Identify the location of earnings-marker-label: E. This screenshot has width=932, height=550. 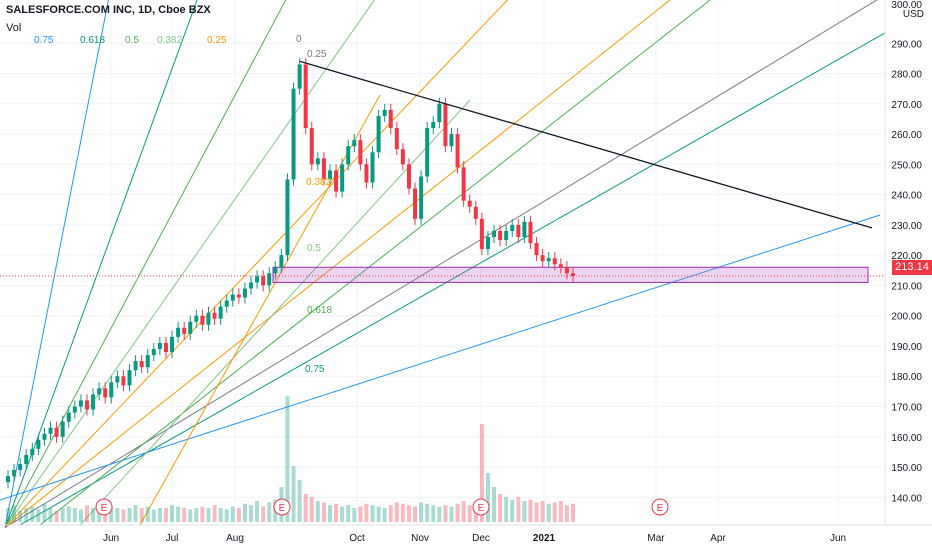
(660, 508).